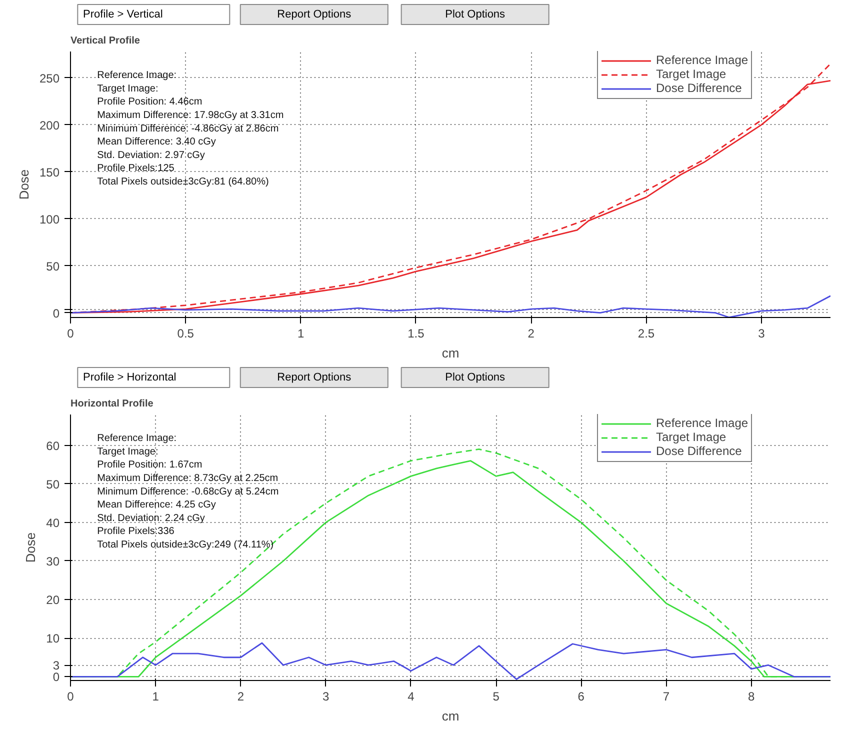 The image size is (858, 730). What do you see at coordinates (53, 600) in the screenshot?
I see `y-tick-label: 20` at bounding box center [53, 600].